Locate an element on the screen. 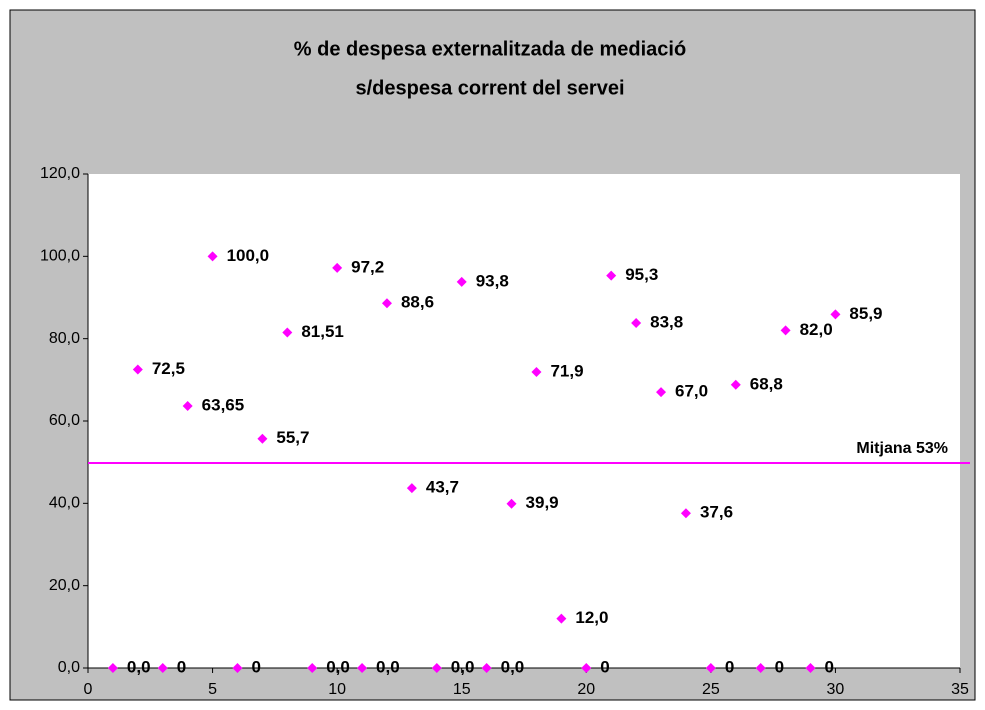 This screenshot has width=985, height=710. x-tick-label: 25 is located at coordinates (711, 689).